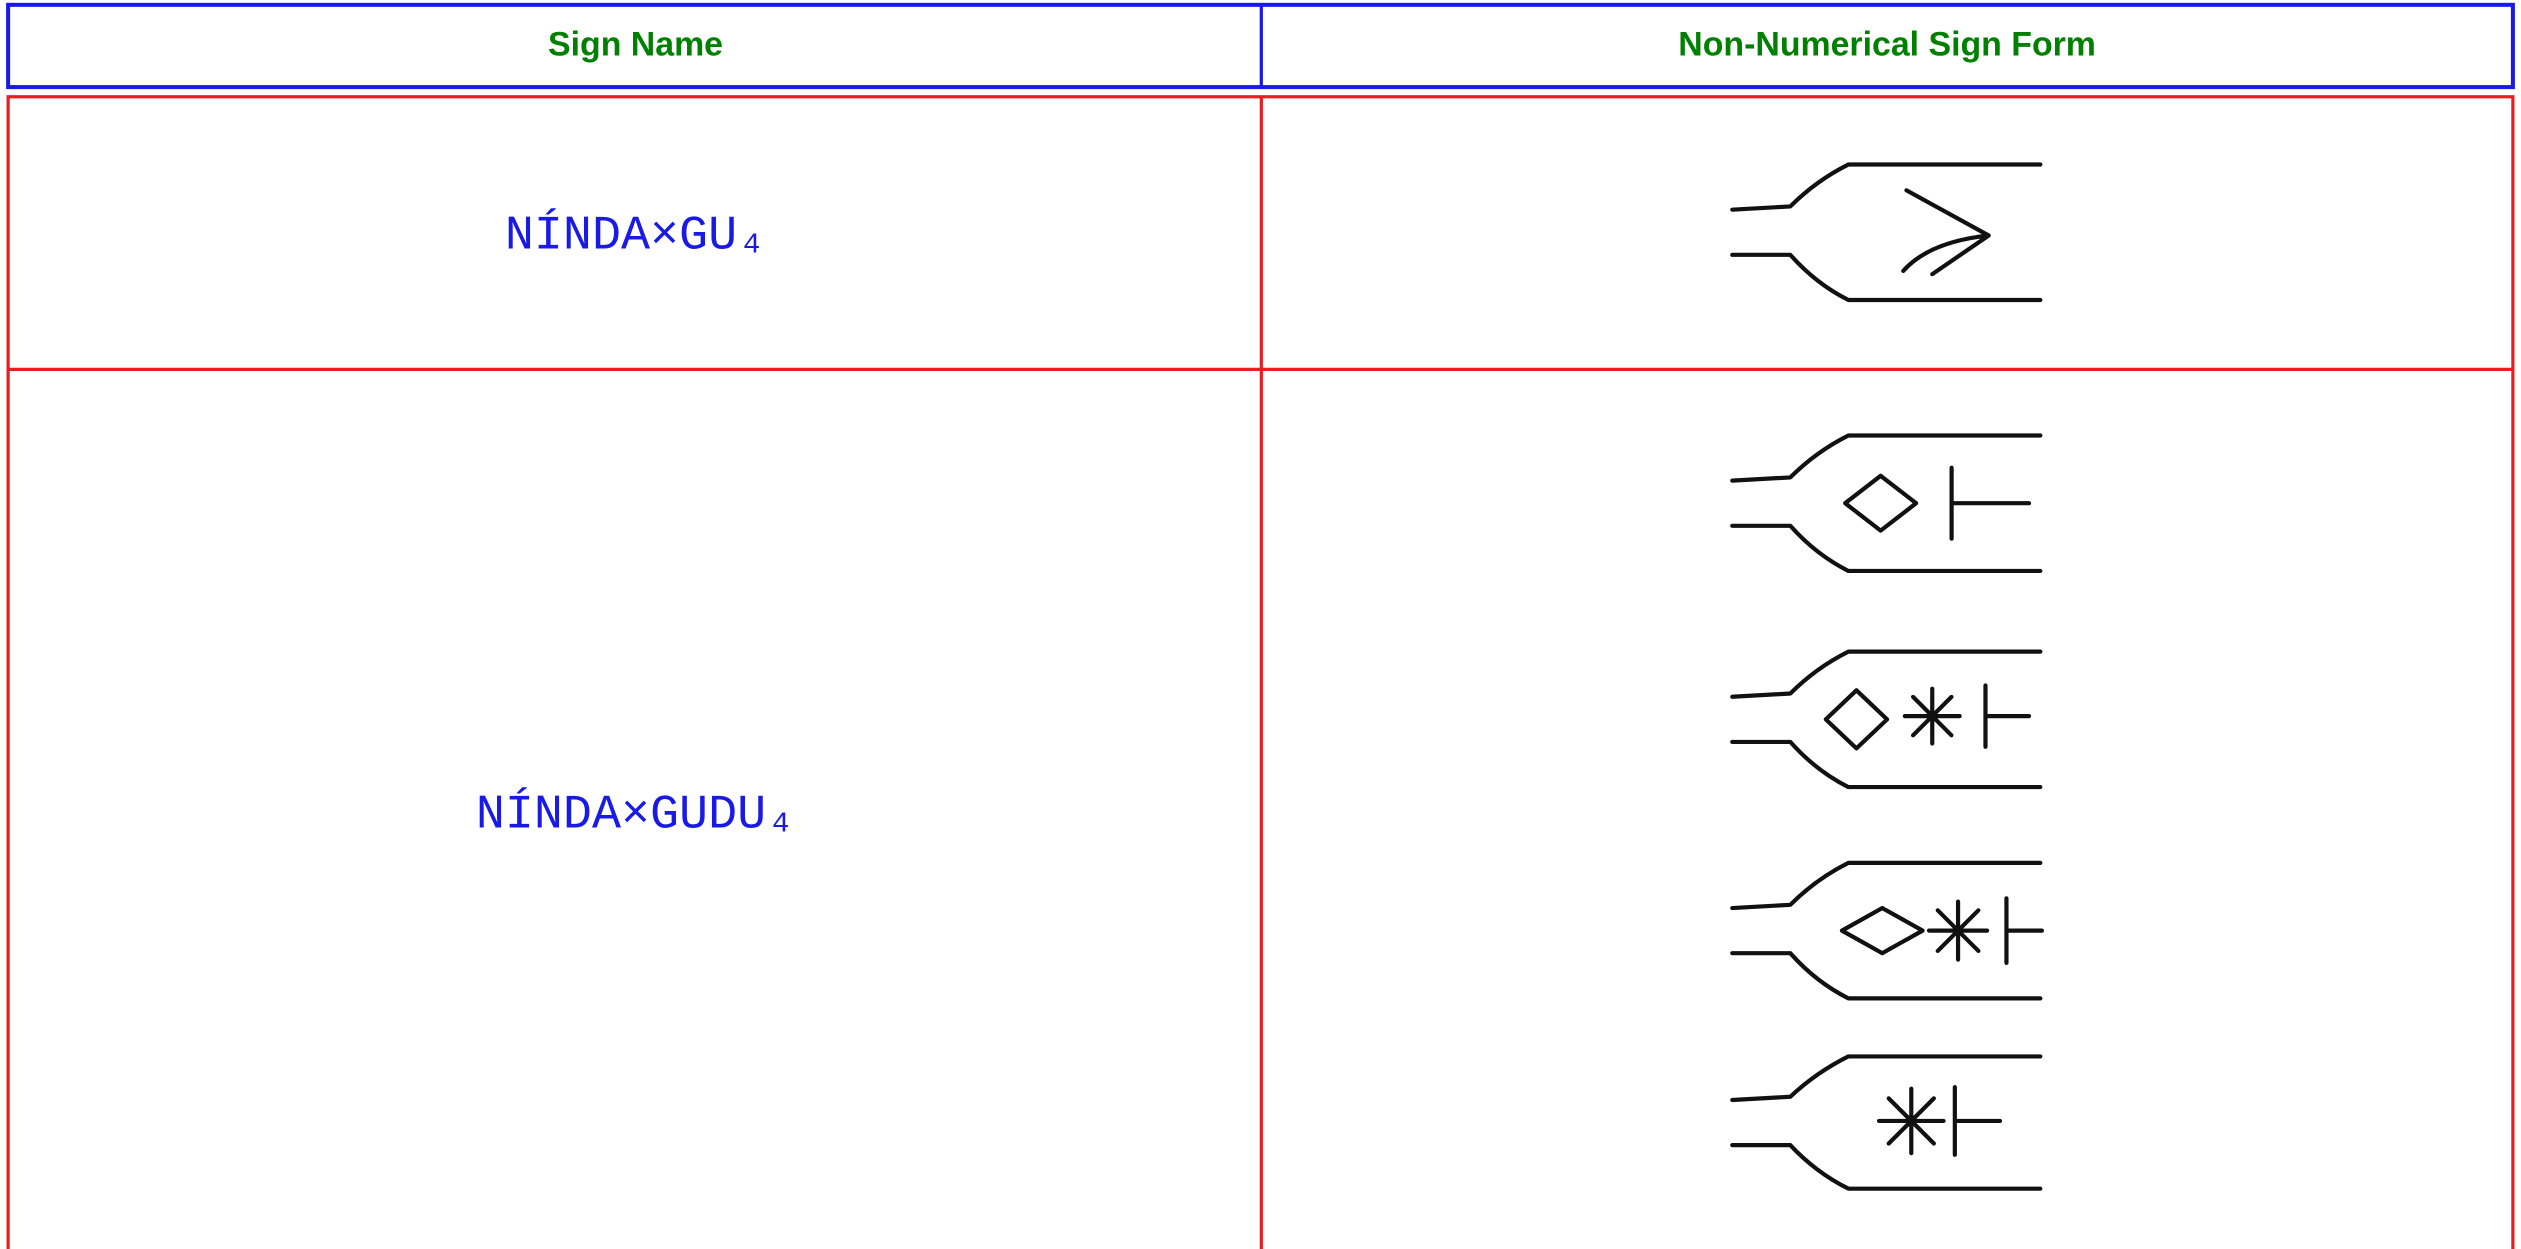 The width and height of the screenshot is (2521, 1249). I want to click on gu4, so click(1946, 232).